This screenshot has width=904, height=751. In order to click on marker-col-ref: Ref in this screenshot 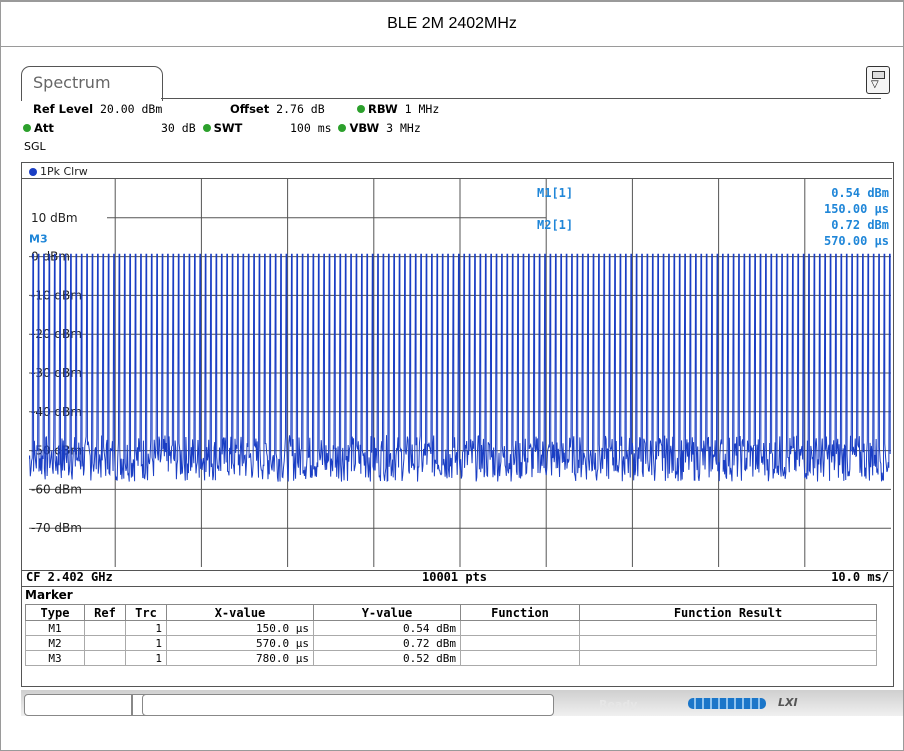, I will do `click(105, 612)`.